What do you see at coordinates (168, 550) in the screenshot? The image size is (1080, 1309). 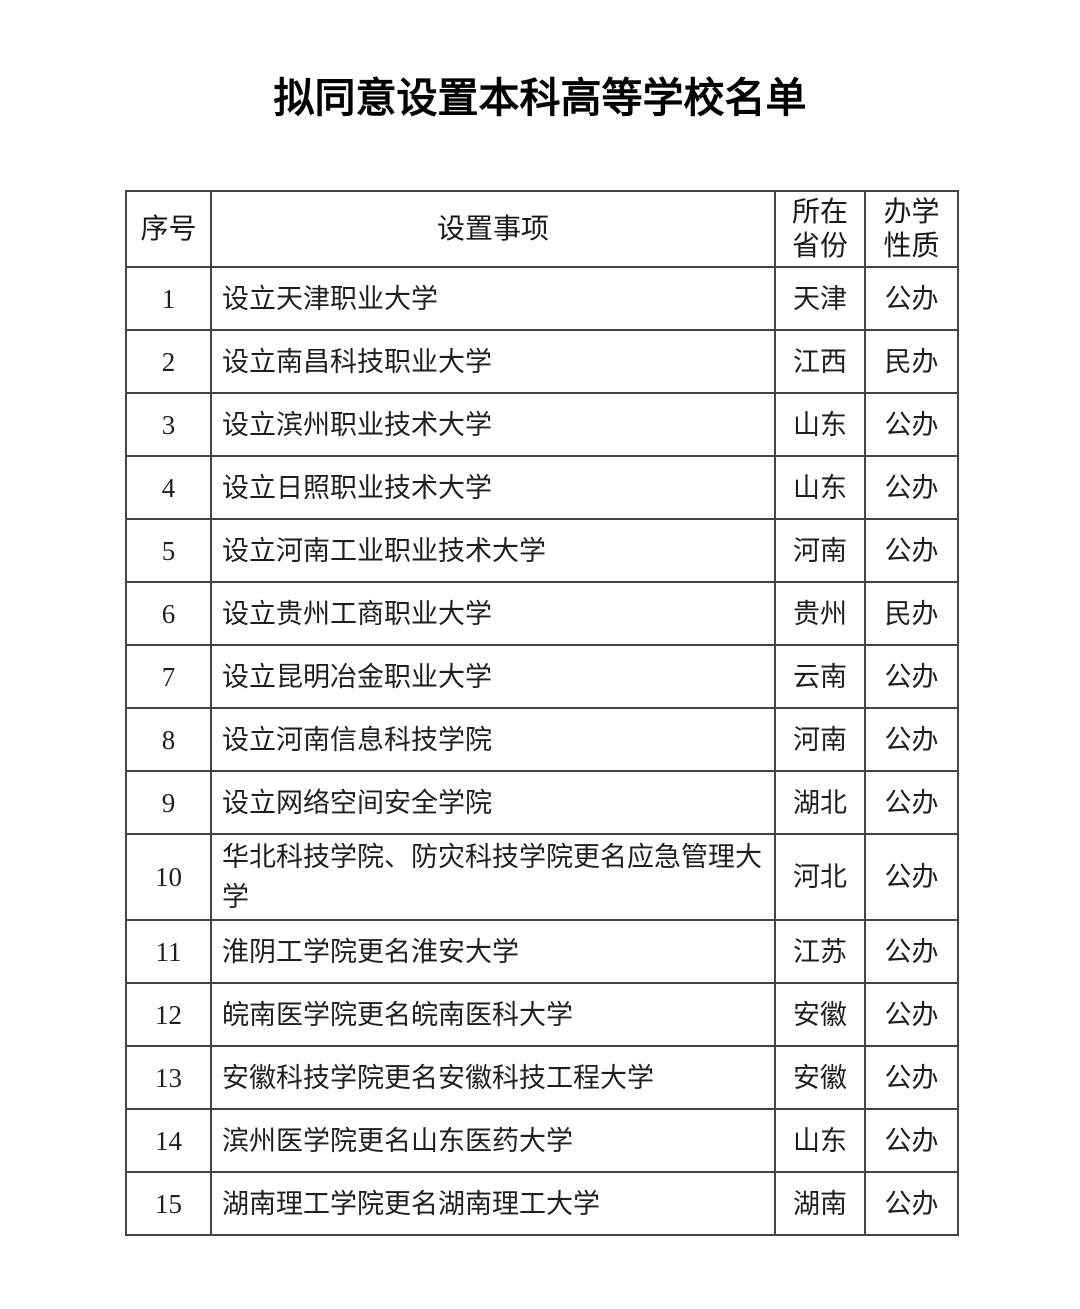 I see `row-number-cell: 5` at bounding box center [168, 550].